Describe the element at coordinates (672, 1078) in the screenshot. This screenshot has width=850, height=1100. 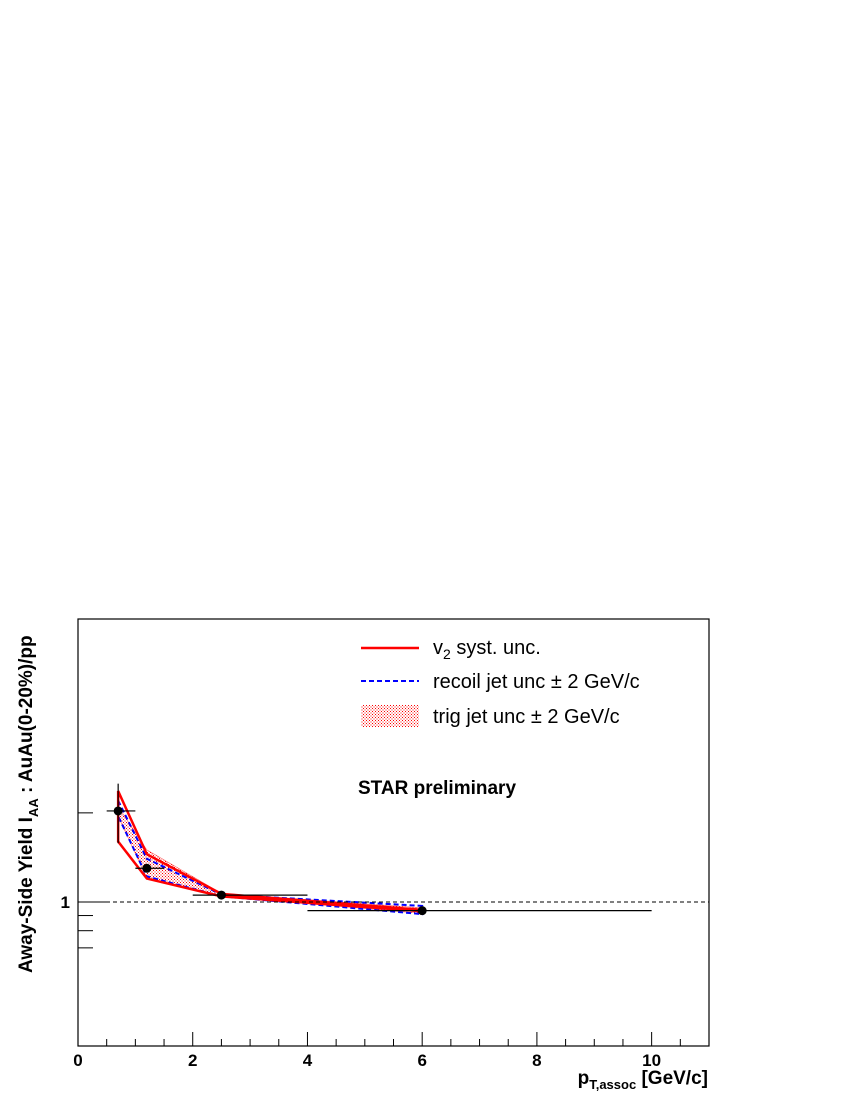
I see `x-axis-label-unit: [GeV/c]` at that location.